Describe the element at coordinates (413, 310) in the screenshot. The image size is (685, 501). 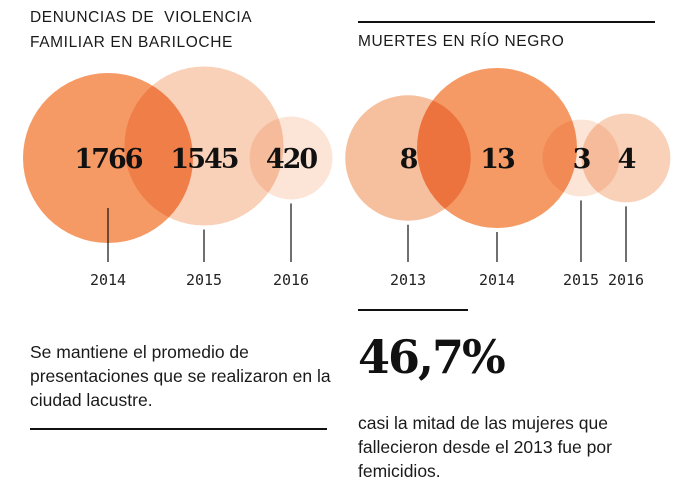
I see `stat-rule` at that location.